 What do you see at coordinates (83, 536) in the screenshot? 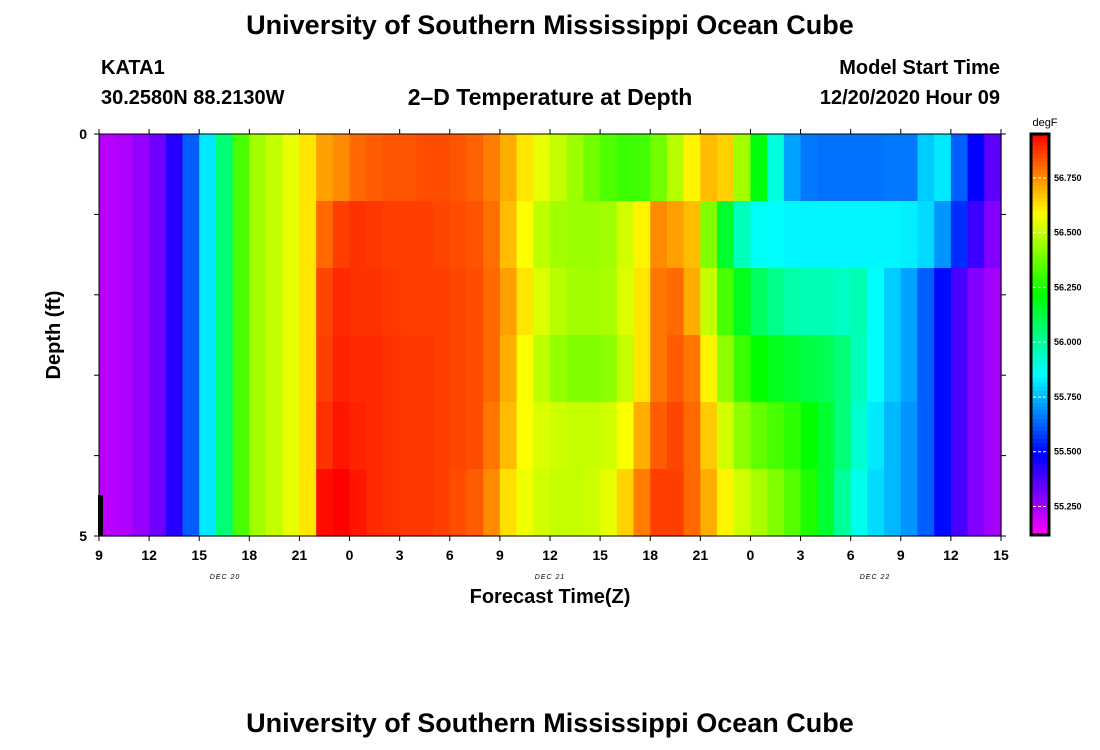
I see `y-tick-label: 5` at bounding box center [83, 536].